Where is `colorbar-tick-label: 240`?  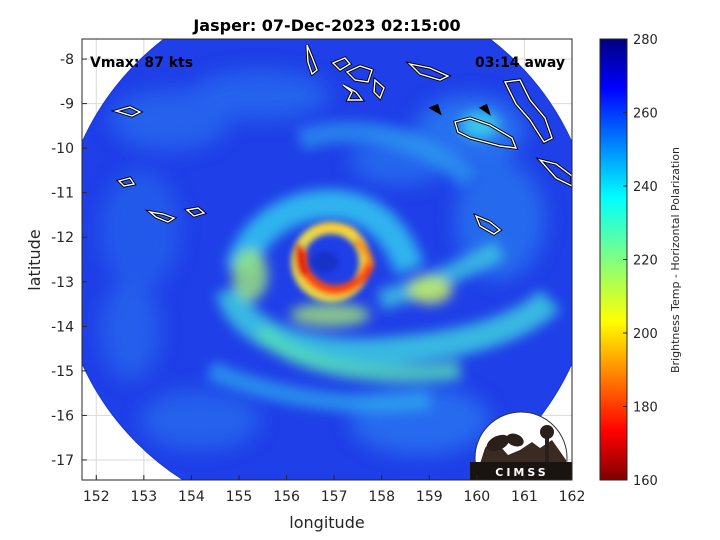 colorbar-tick-label: 240 is located at coordinates (645, 187).